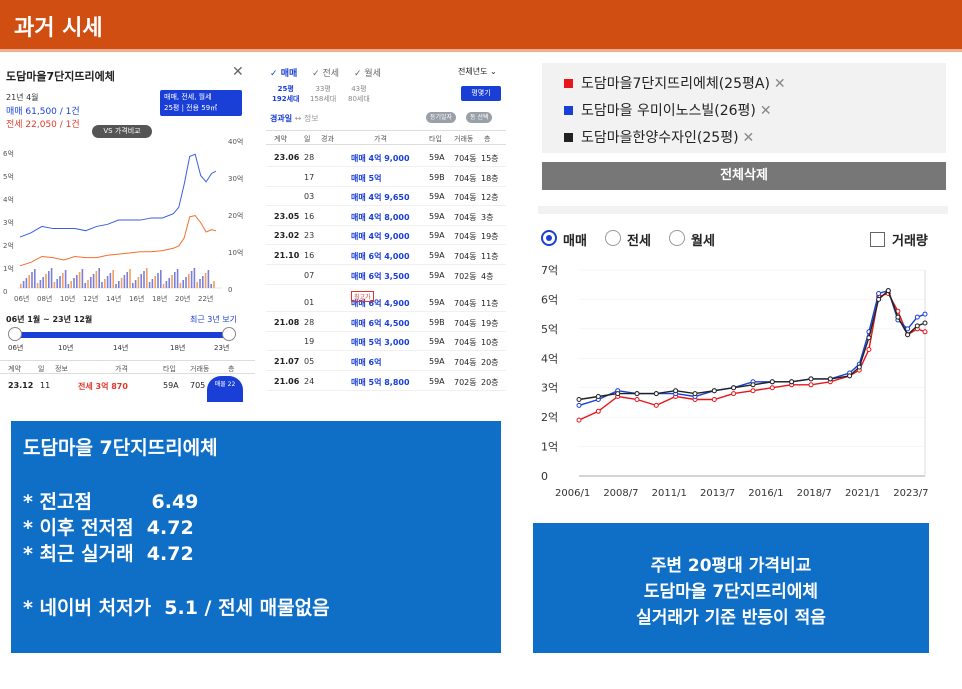 This screenshot has height=689, width=962. Describe the element at coordinates (477, 71) in the screenshot. I see `year-filter-dropdown: 전체년도 ⌄` at that location.